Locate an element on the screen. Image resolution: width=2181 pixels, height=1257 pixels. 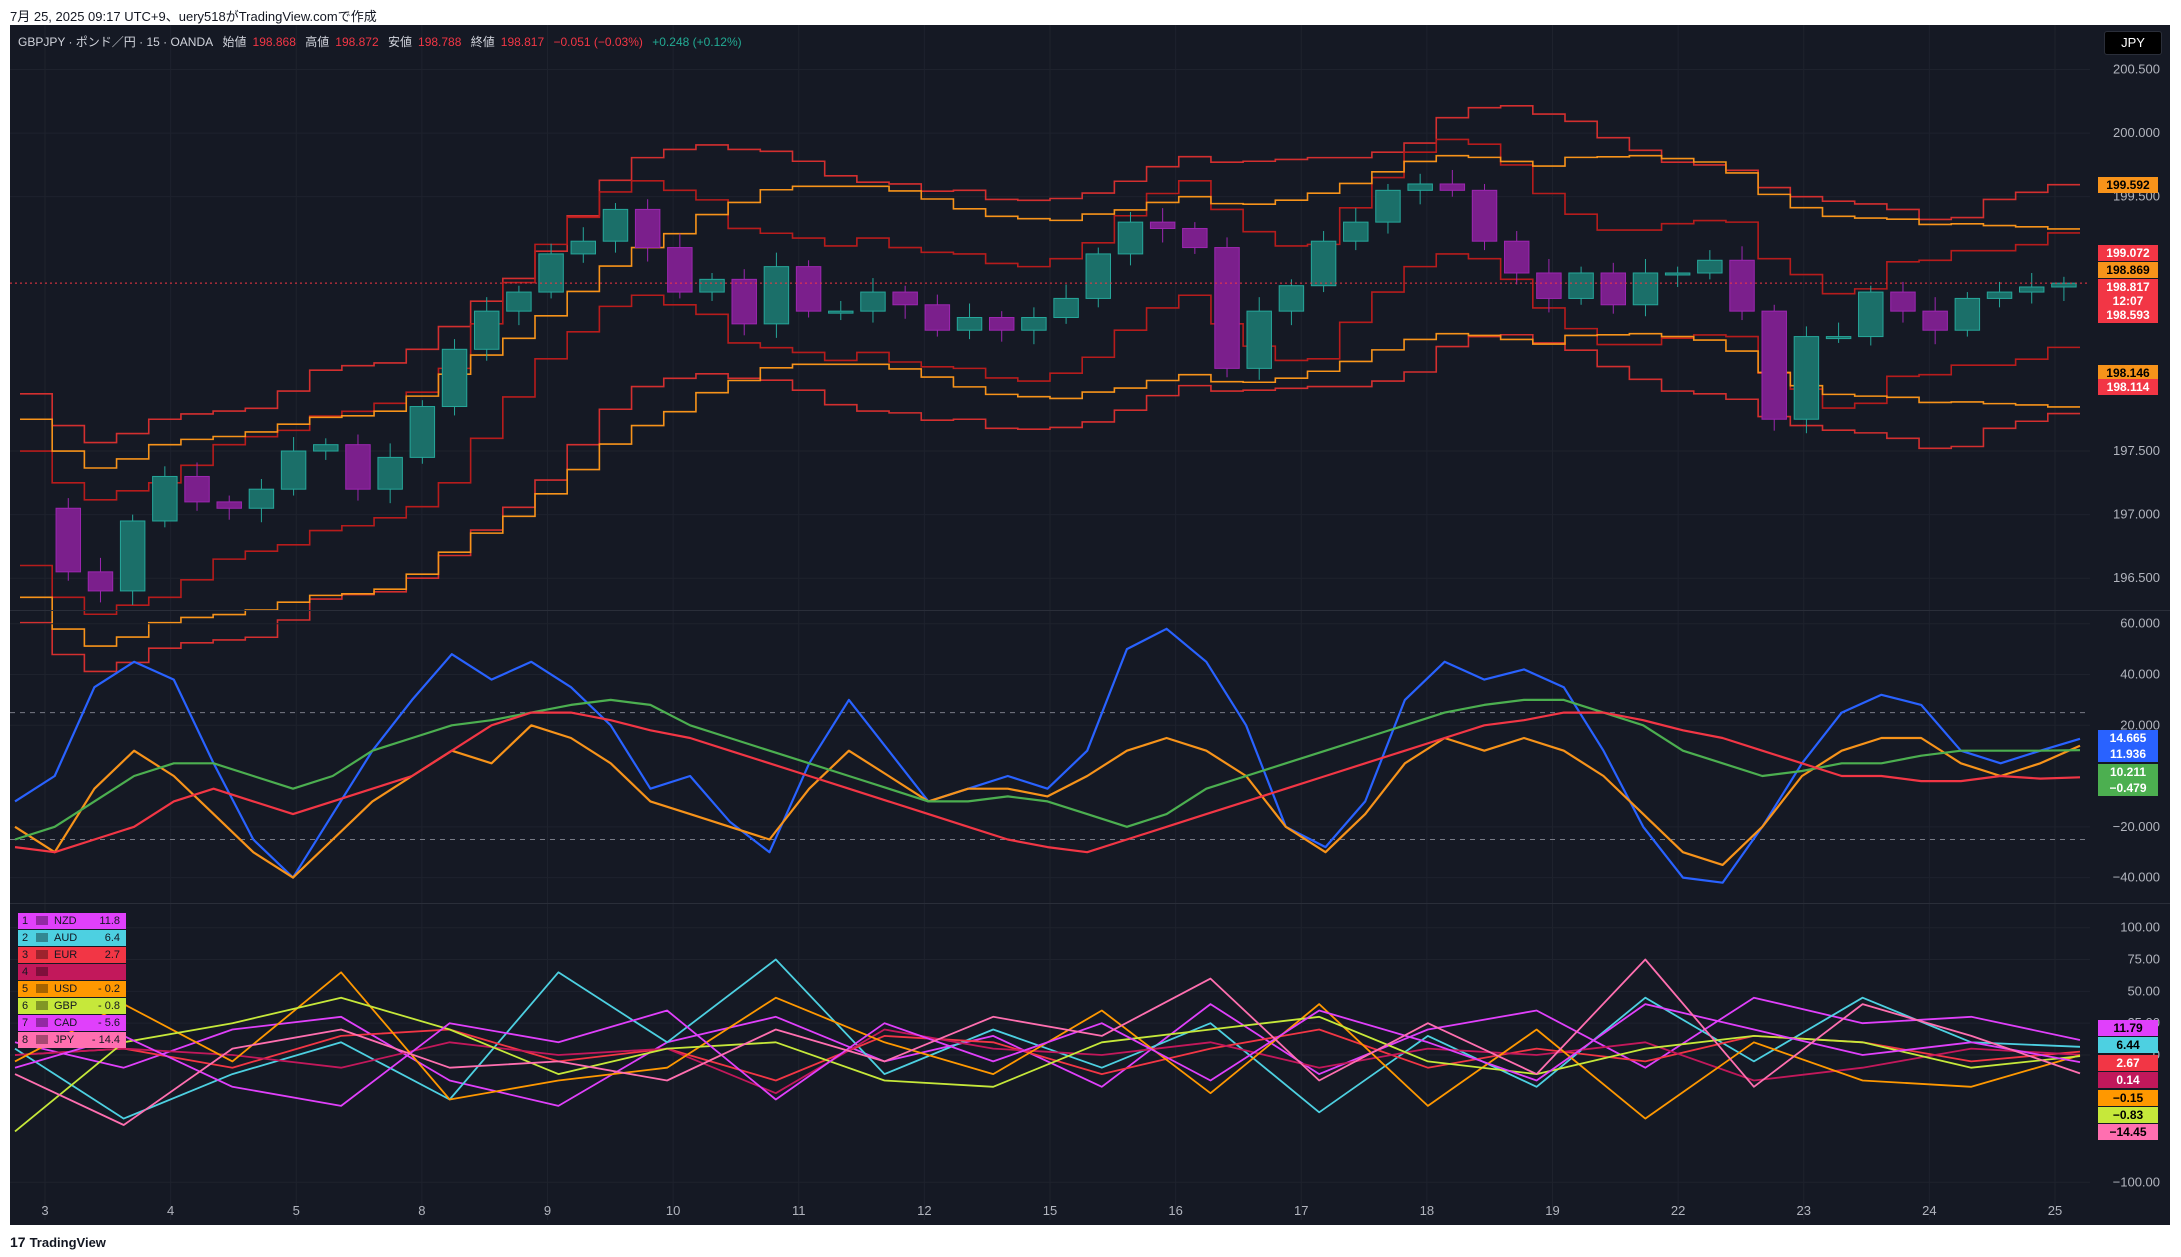
ranking-row: 7 CAD - 5.6 is located at coordinates (72, 1023).